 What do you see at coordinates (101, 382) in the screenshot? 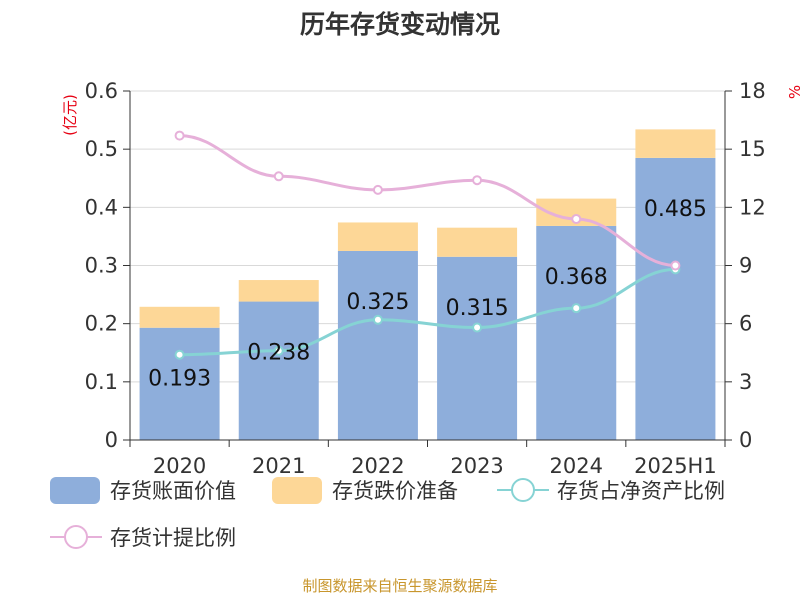
I see `y-left-tick-label: 0.1` at bounding box center [101, 382].